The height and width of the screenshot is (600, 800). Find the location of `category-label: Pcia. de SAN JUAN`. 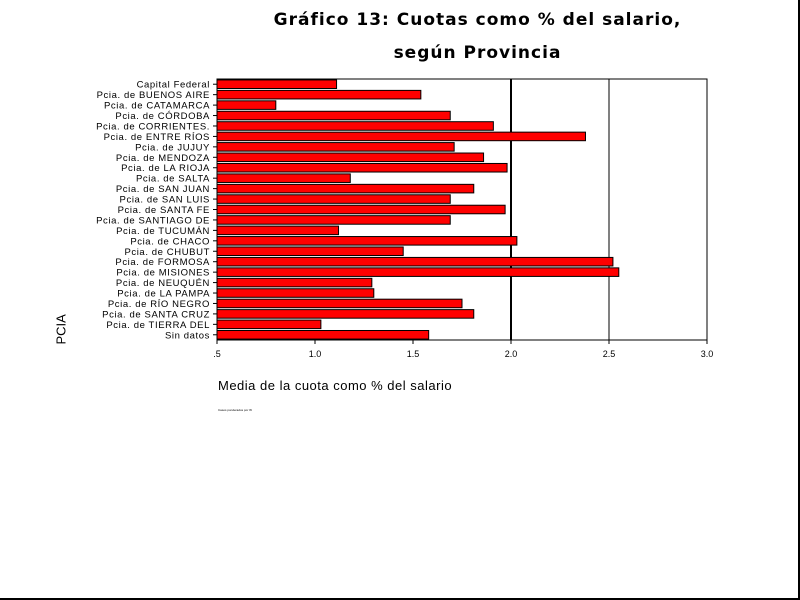

category-label: Pcia. de SAN JUAN is located at coordinates (163, 189).